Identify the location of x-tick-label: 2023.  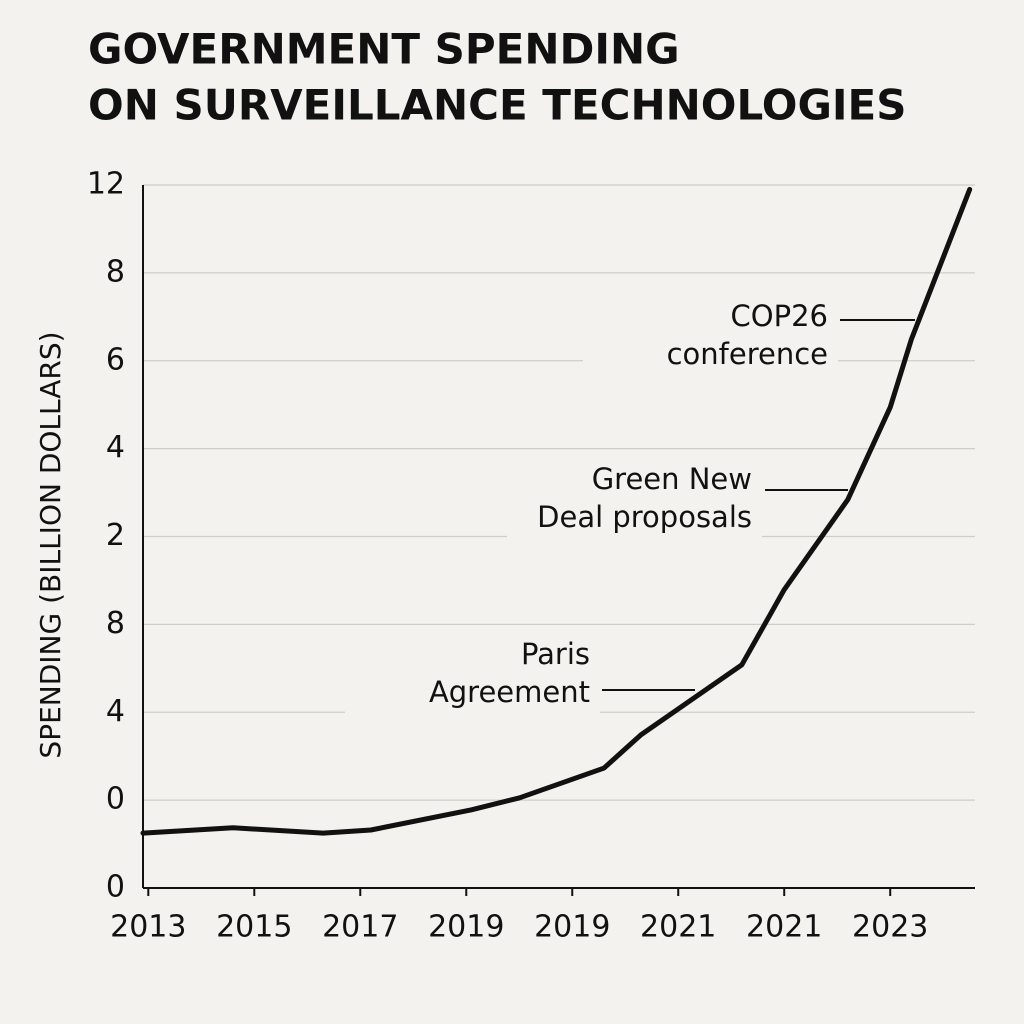
(890, 927).